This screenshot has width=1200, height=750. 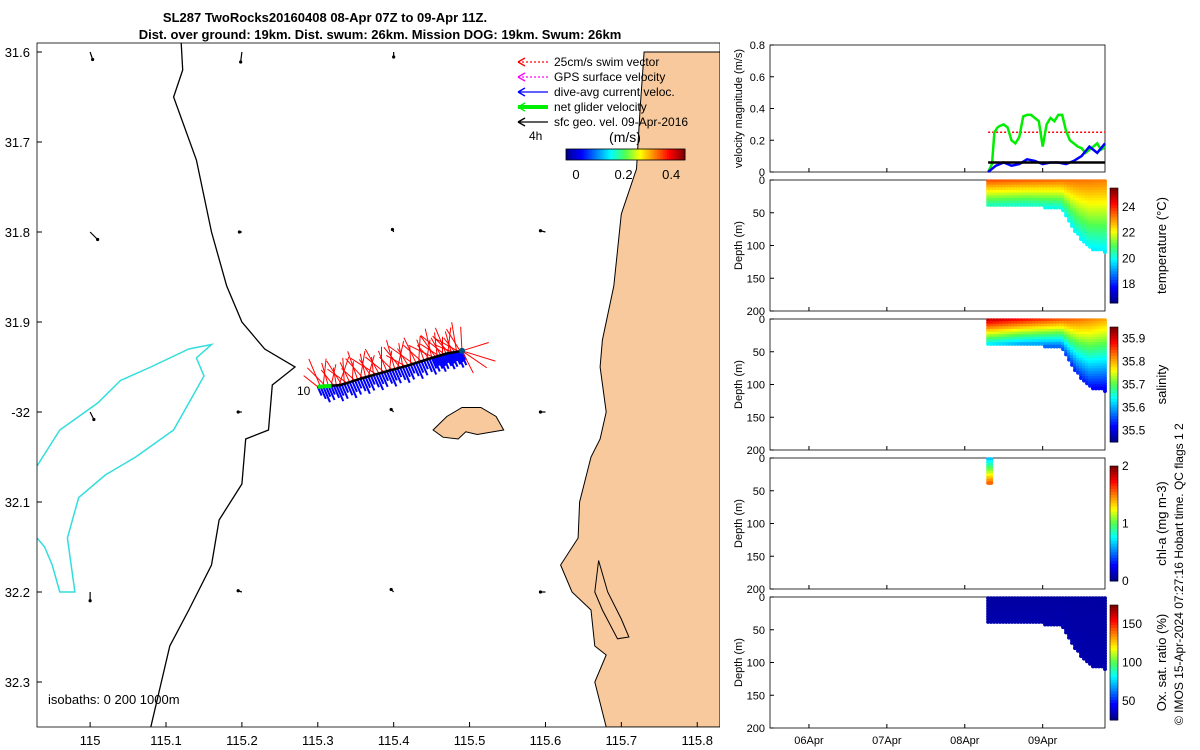 I want to click on profile-colorbar-tick-label: 35.9, so click(x=1134, y=339).